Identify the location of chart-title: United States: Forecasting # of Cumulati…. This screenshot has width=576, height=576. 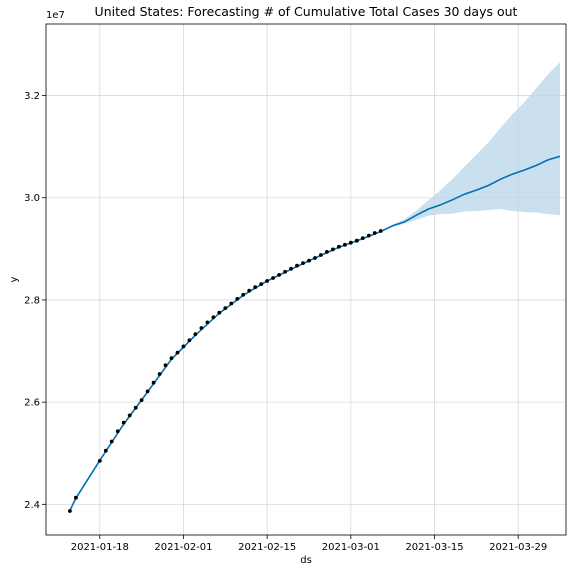
(306, 11).